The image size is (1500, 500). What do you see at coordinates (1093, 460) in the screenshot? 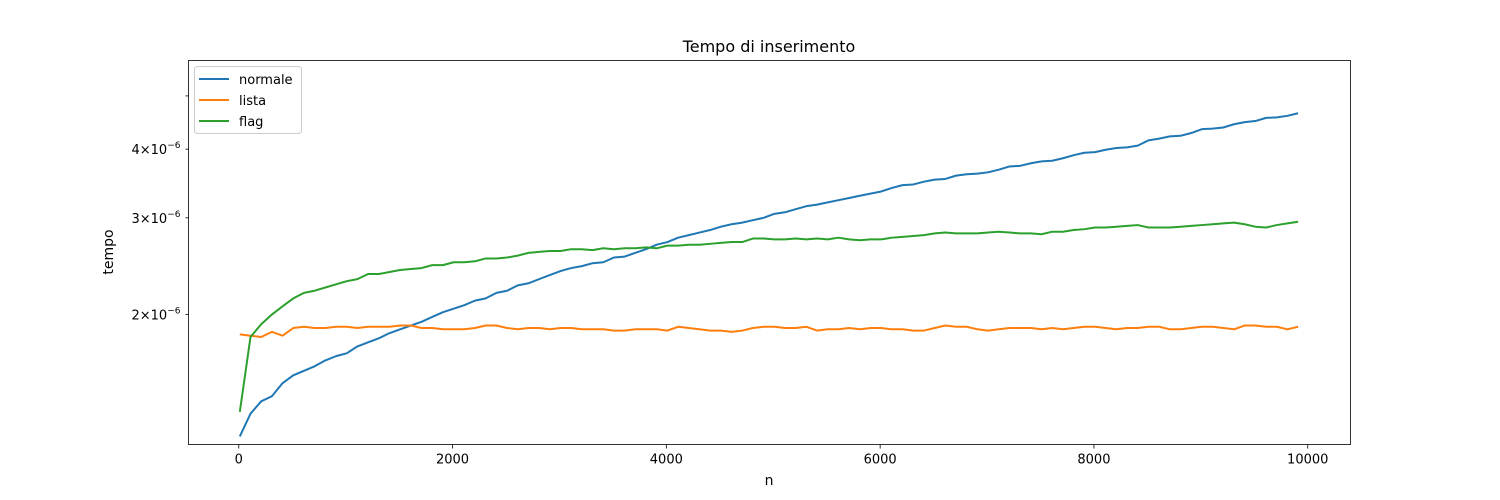
I see `x-tick-label: 8000` at bounding box center [1093, 460].